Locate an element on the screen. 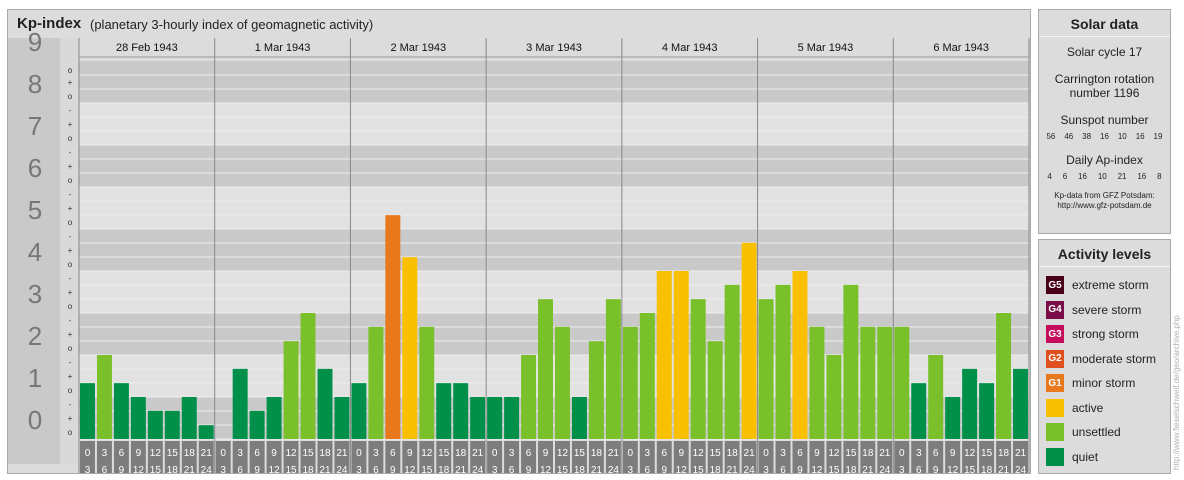 The image size is (1184, 480). y-tick-label: 7 is located at coordinates (35, 126).